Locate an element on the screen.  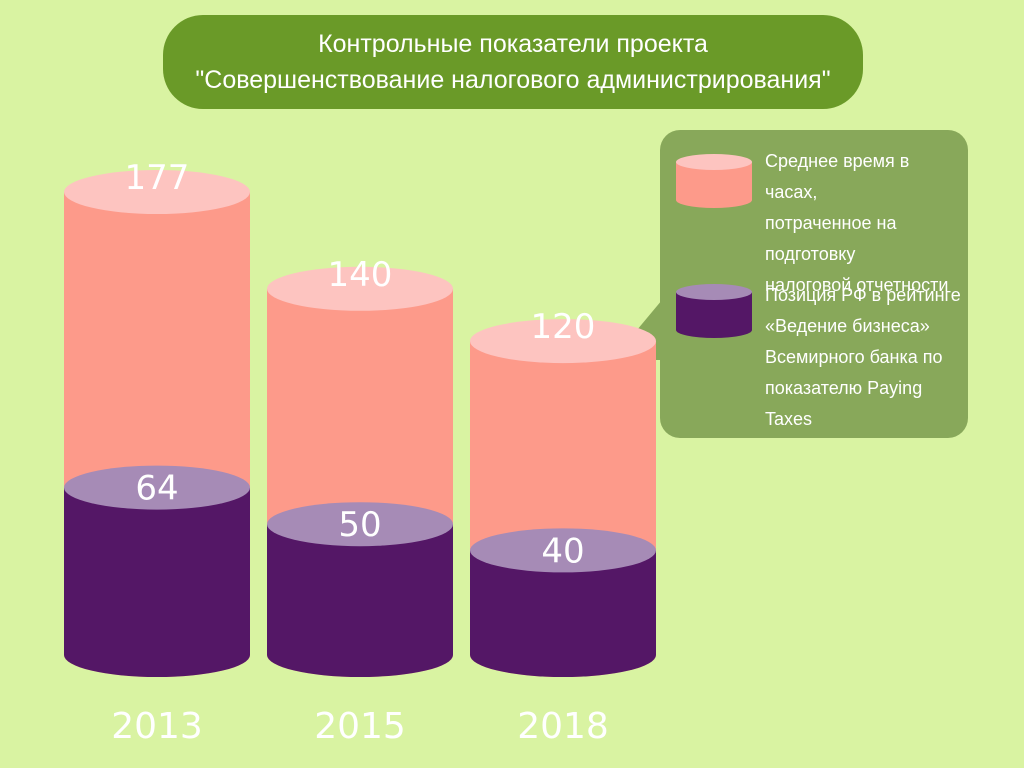
rank-data-label: 50 is located at coordinates (359, 525).